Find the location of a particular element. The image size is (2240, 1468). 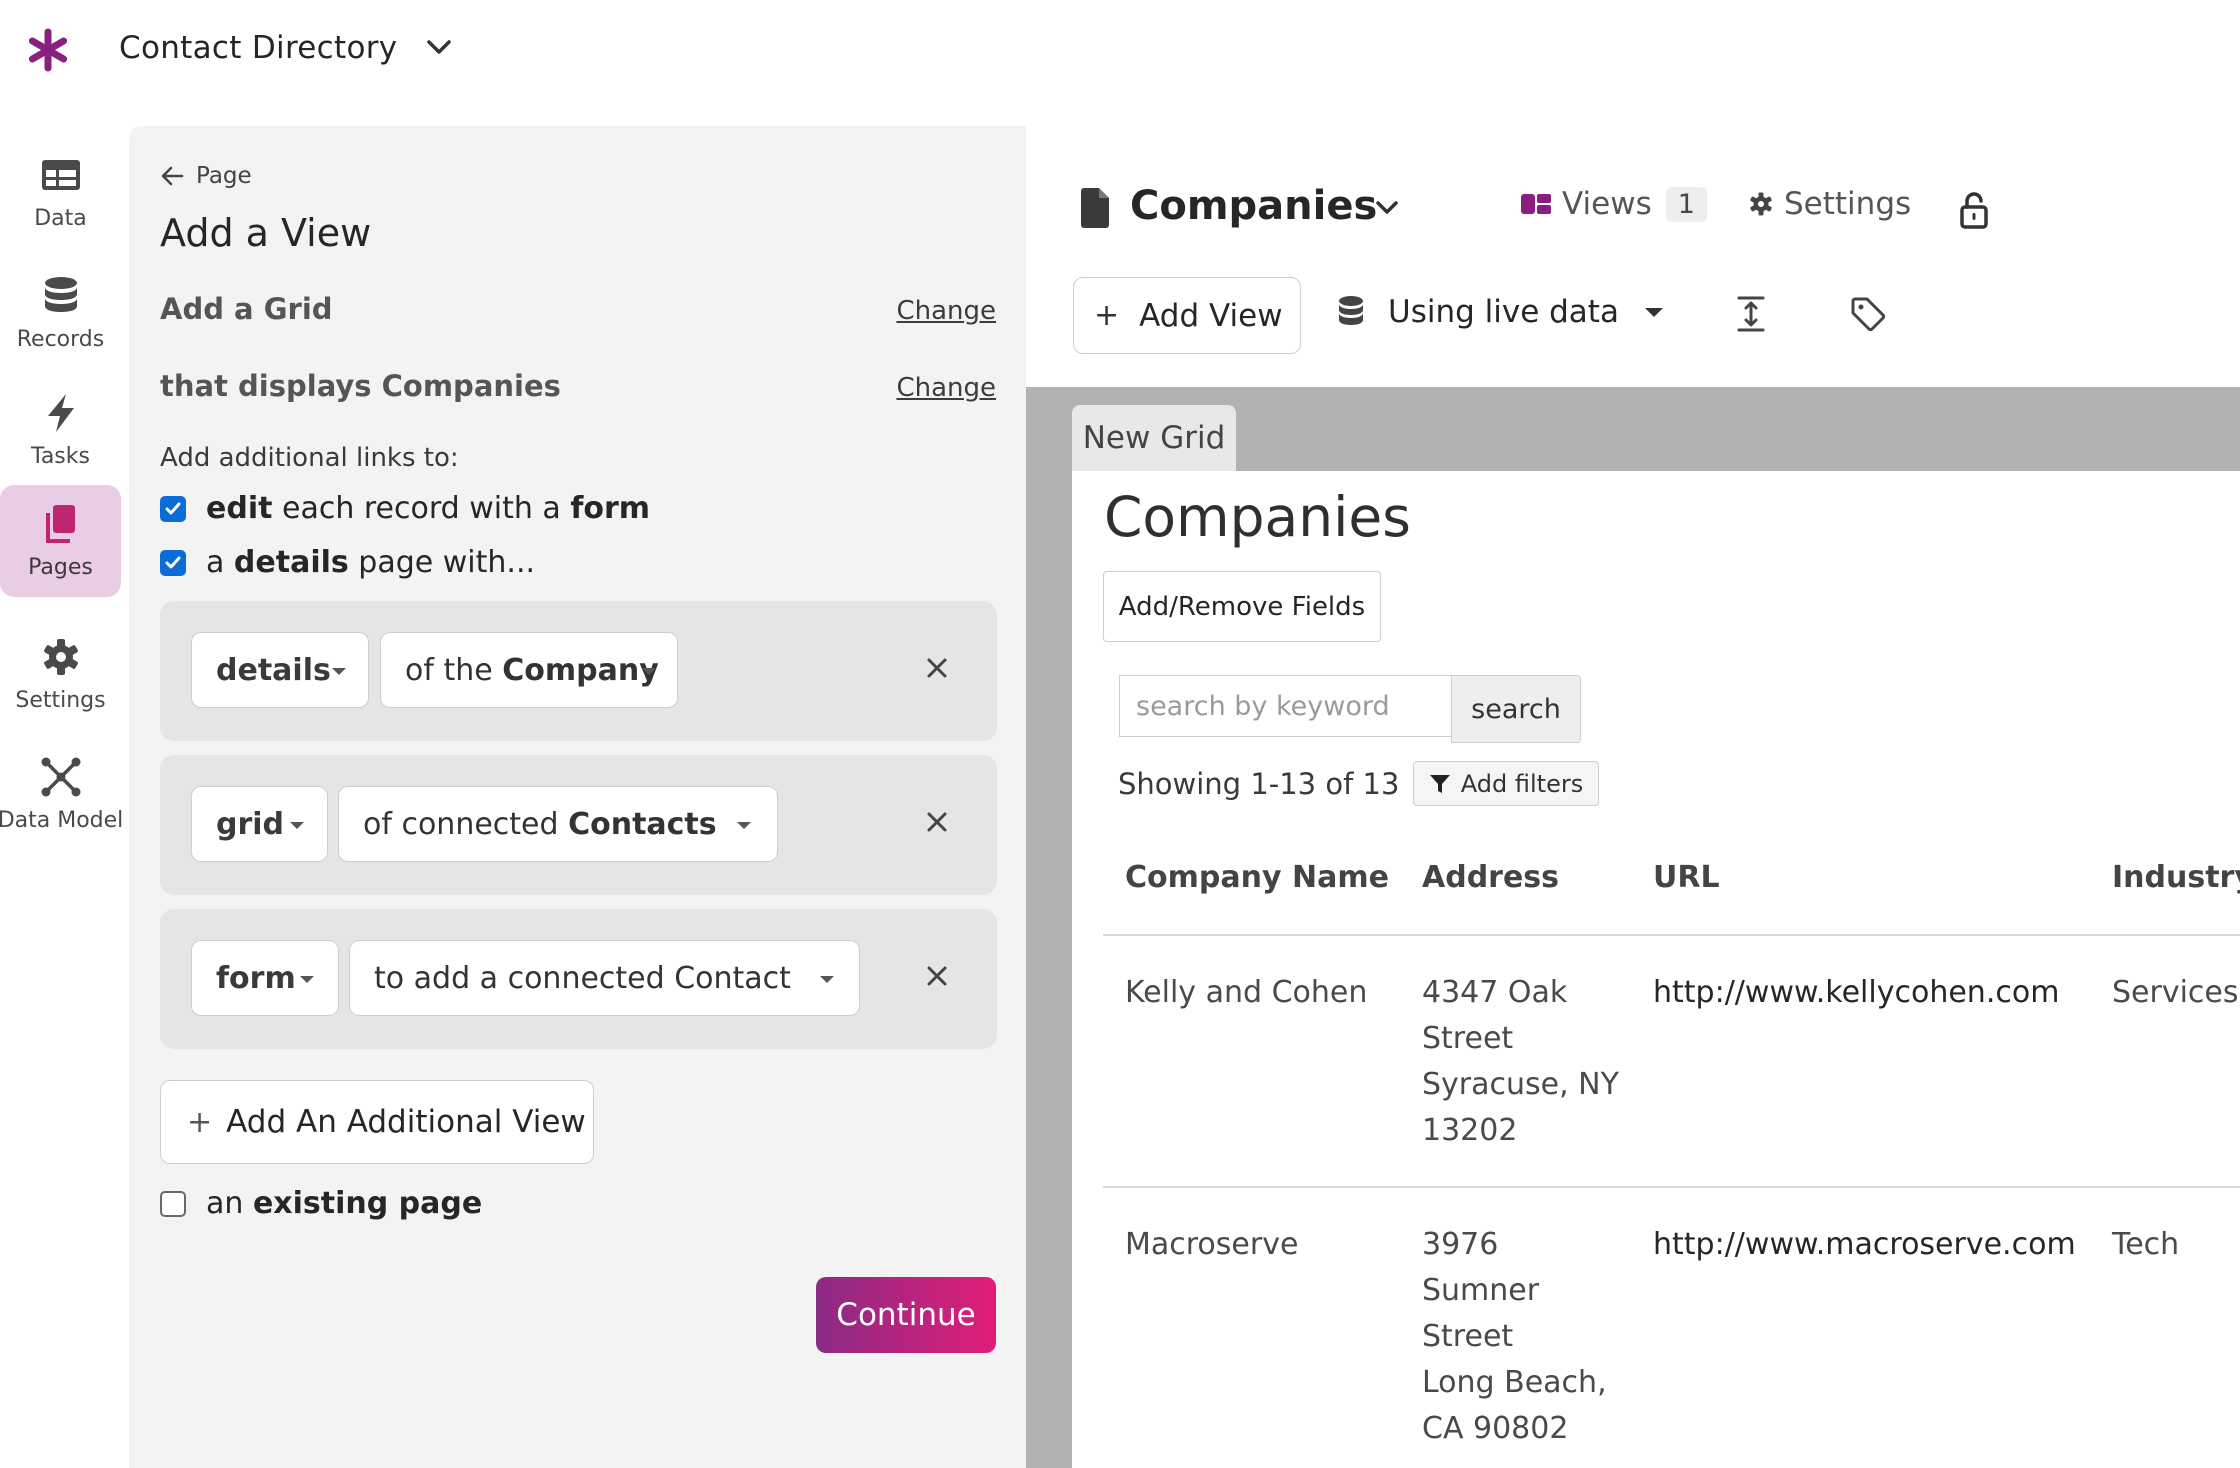

existing-page-option: an existing page is located at coordinates (321, 1203).